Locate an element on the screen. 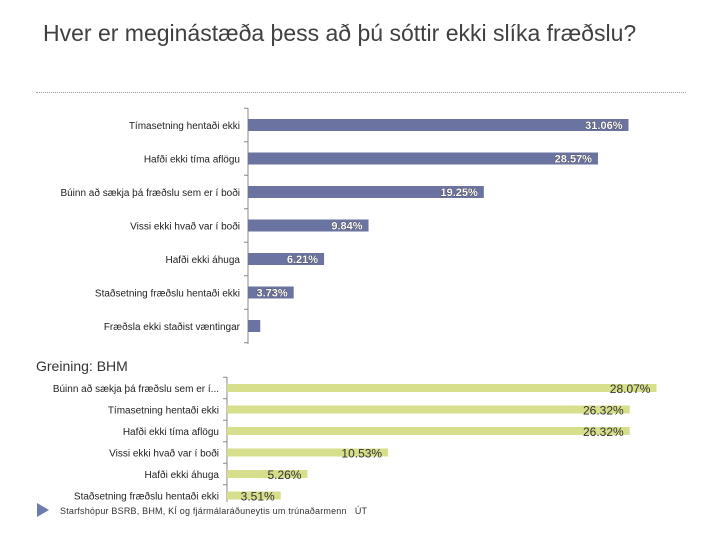 The image size is (720, 540). data-label: 9.84% is located at coordinates (346, 227).